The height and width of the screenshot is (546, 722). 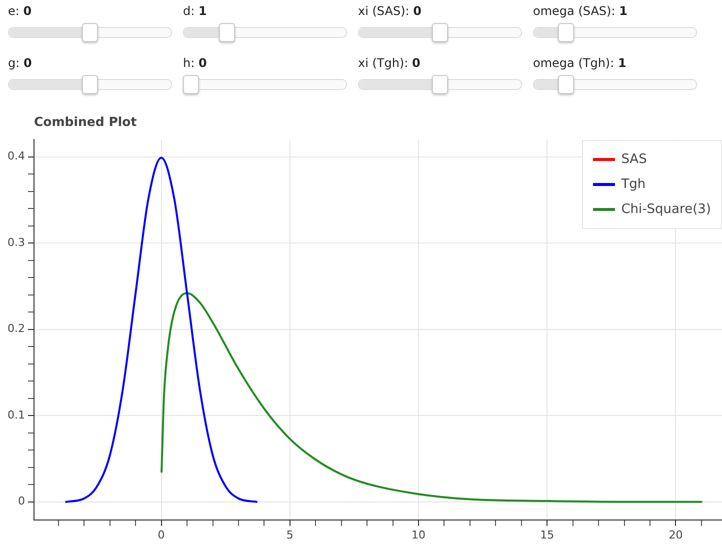 What do you see at coordinates (633, 184) in the screenshot?
I see `legend-label: Tgh` at bounding box center [633, 184].